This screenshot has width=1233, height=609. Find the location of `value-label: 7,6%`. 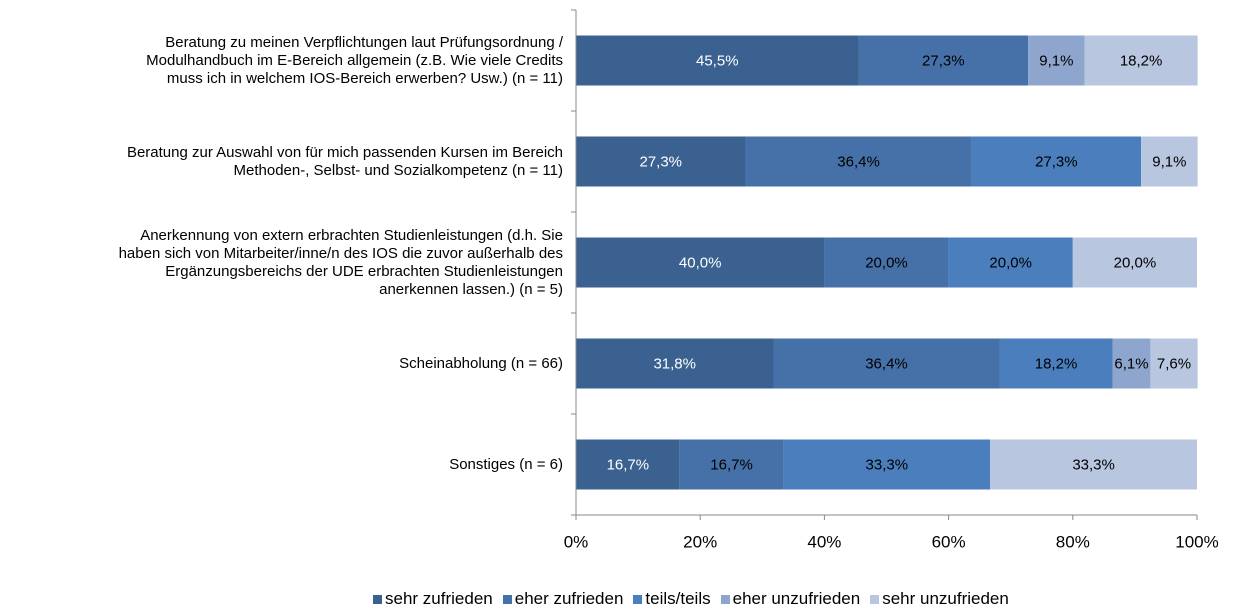

value-label: 7,6% is located at coordinates (1174, 363).